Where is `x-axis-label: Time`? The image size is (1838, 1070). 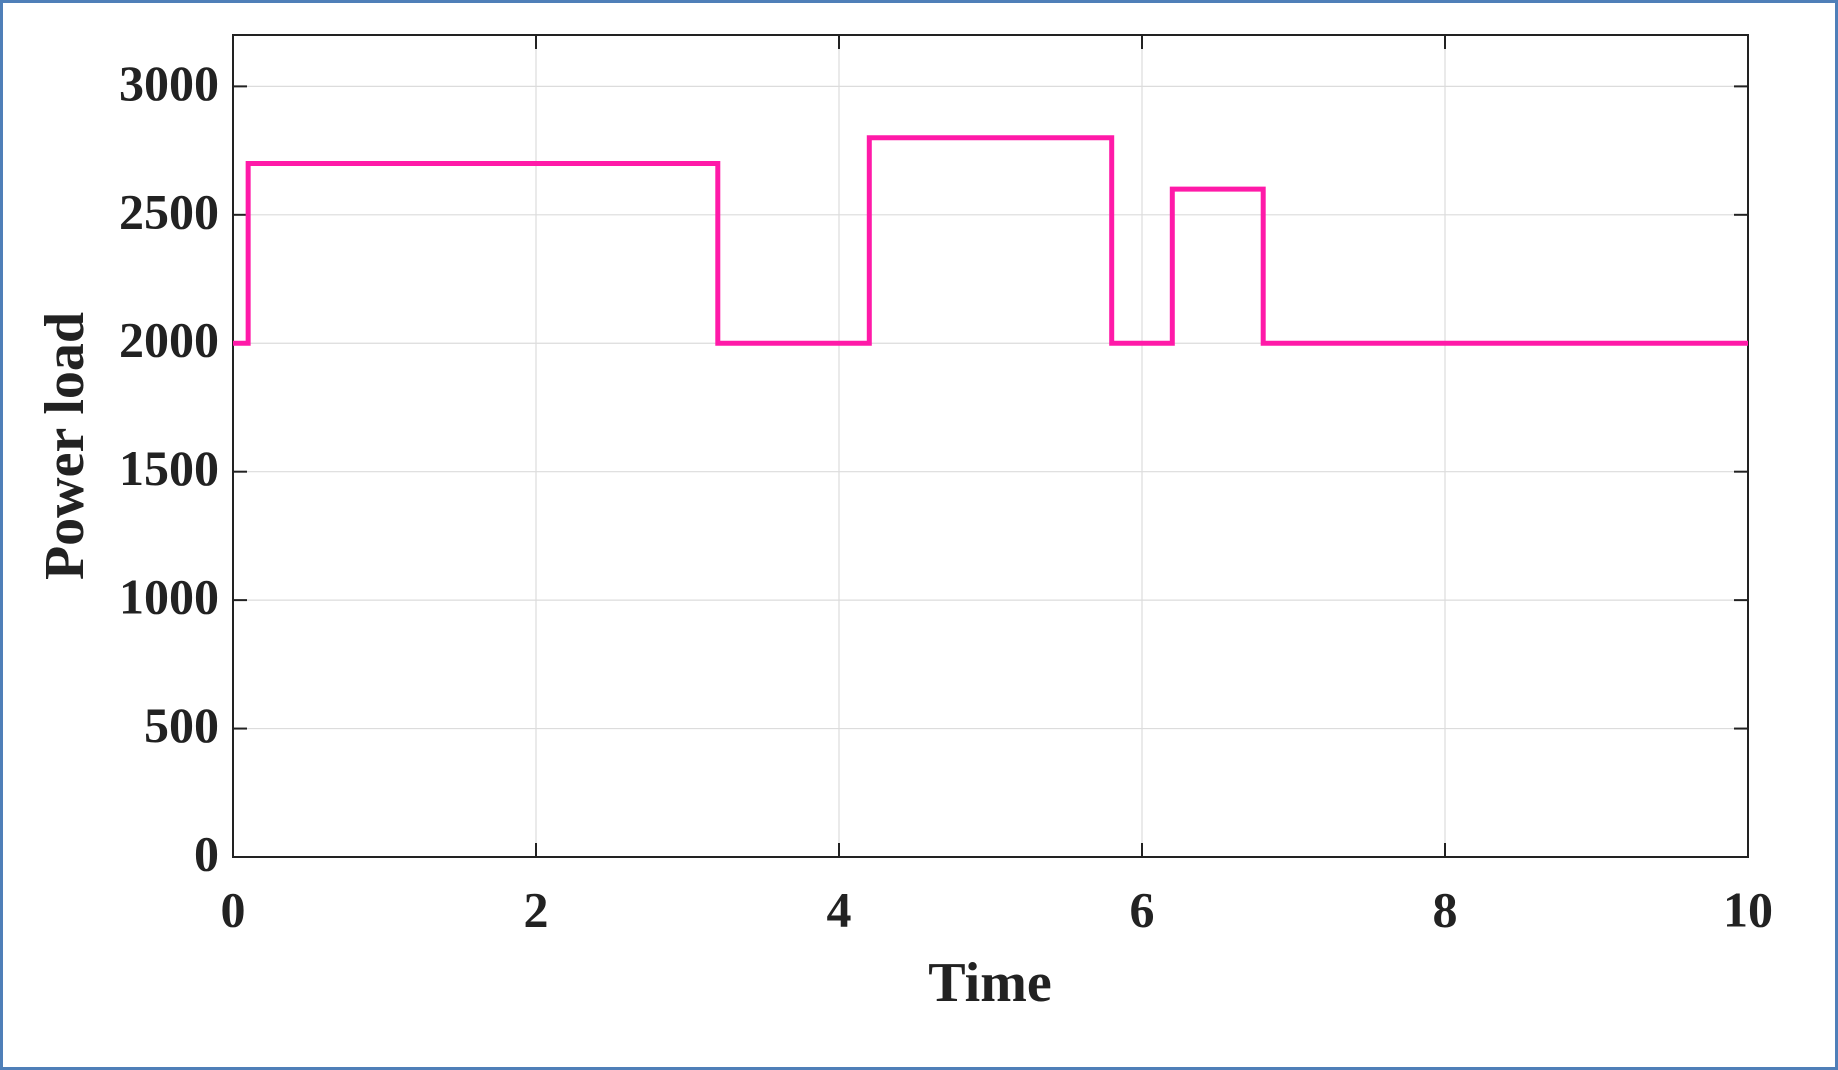
x-axis-label: Time is located at coordinates (989, 983).